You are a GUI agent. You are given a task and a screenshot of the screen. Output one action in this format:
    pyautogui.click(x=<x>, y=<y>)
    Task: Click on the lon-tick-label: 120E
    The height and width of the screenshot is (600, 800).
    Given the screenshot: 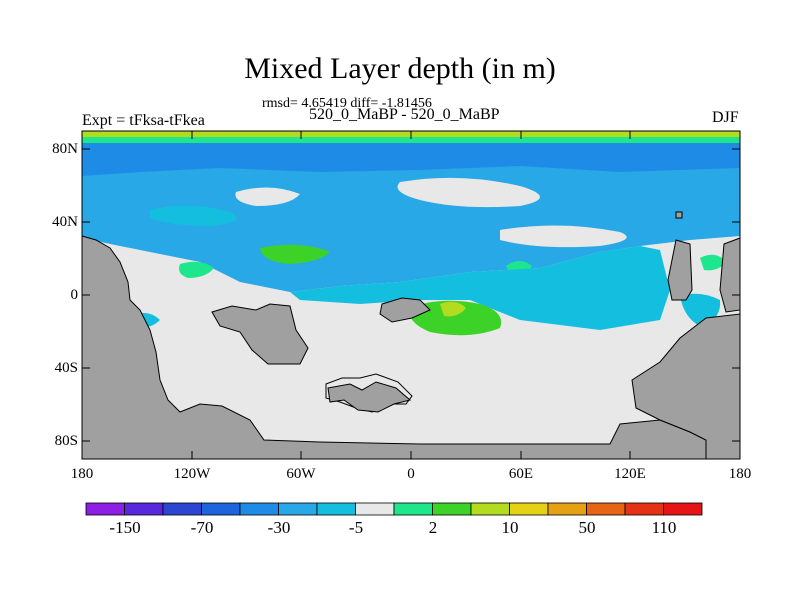 What is the action you would take?
    pyautogui.click(x=630, y=474)
    